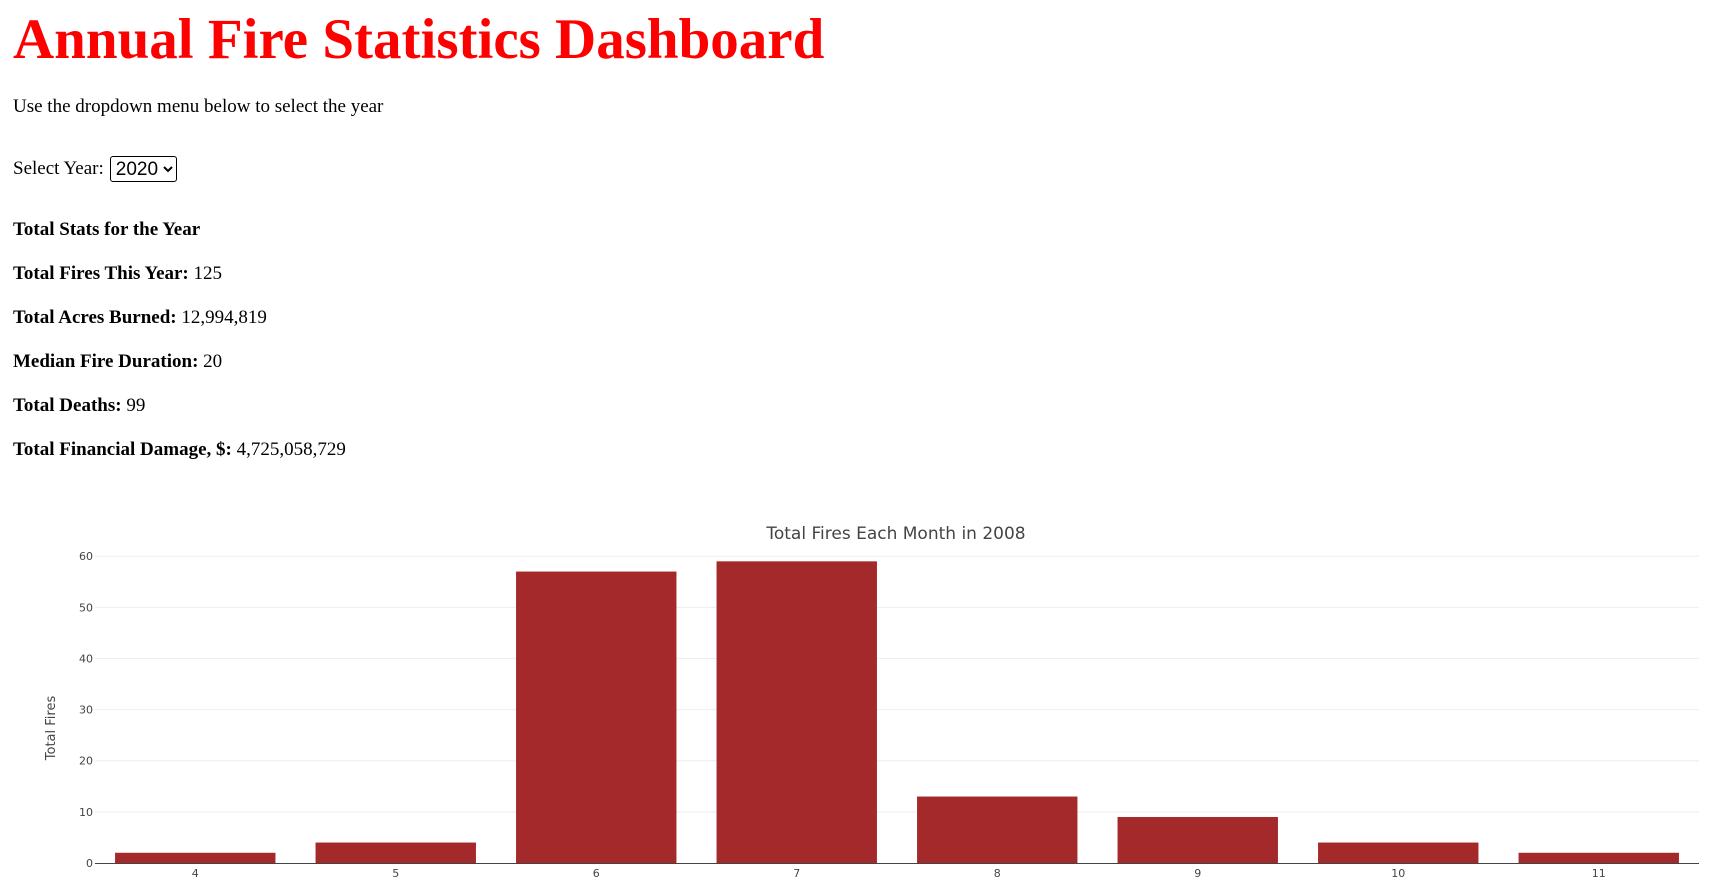 The height and width of the screenshot is (883, 1719). I want to click on y-tick-label: 30, so click(86, 710).